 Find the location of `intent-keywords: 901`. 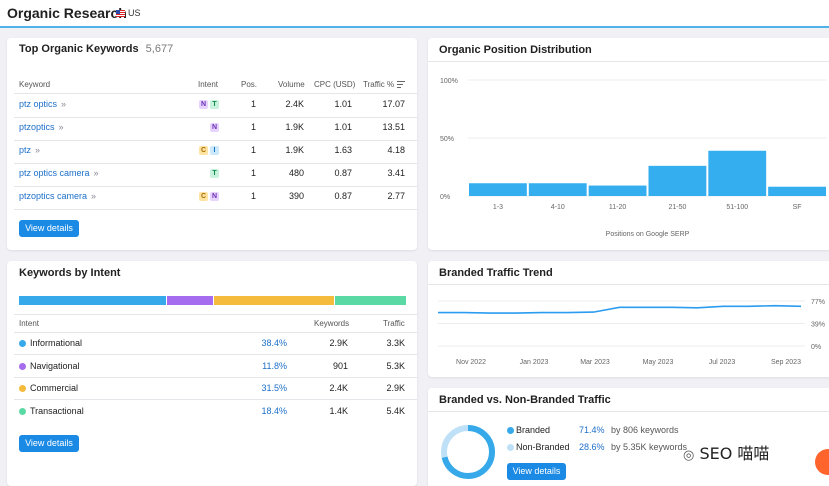

intent-keywords: 901 is located at coordinates (340, 365).